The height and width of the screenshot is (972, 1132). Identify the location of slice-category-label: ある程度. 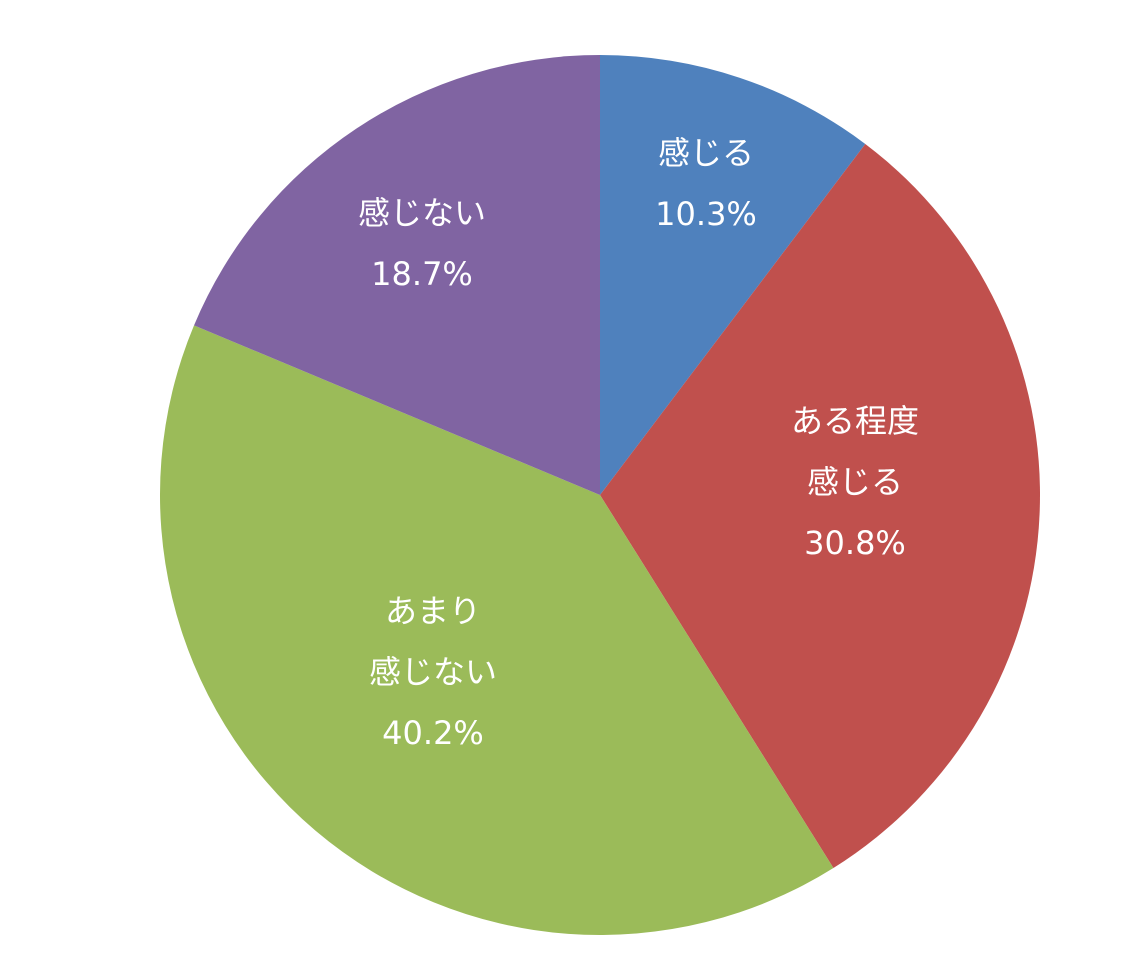
(855, 421).